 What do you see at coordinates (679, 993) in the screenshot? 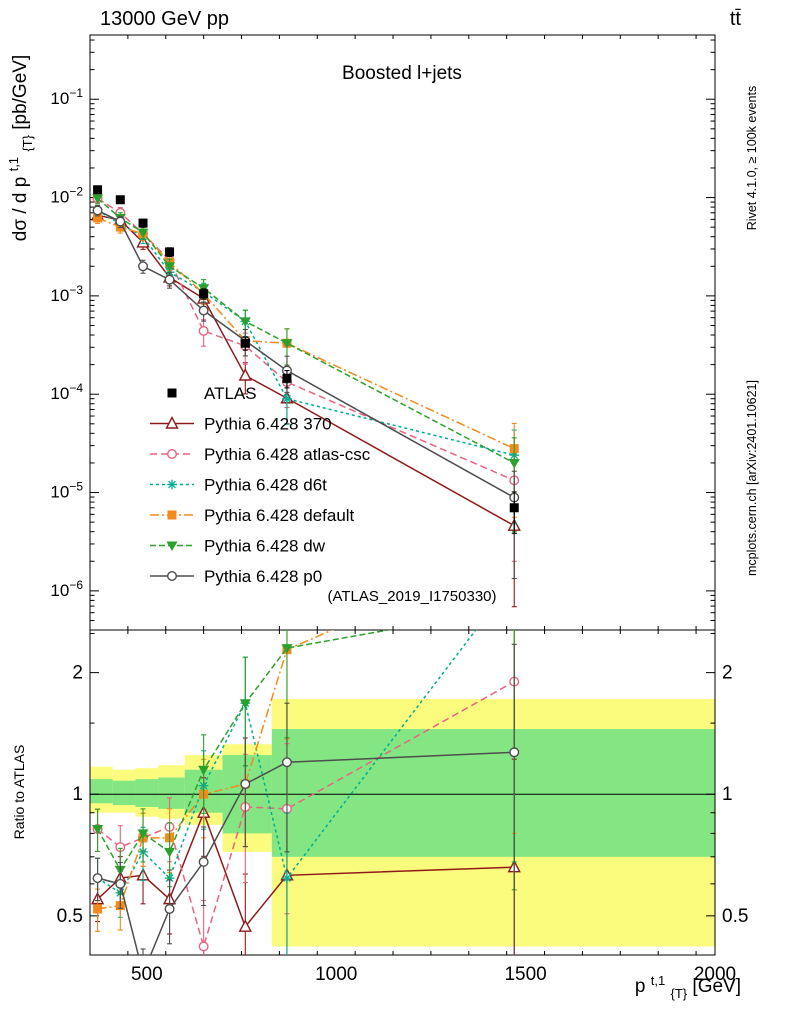
I see `xlabel-sub: {T}` at bounding box center [679, 993].